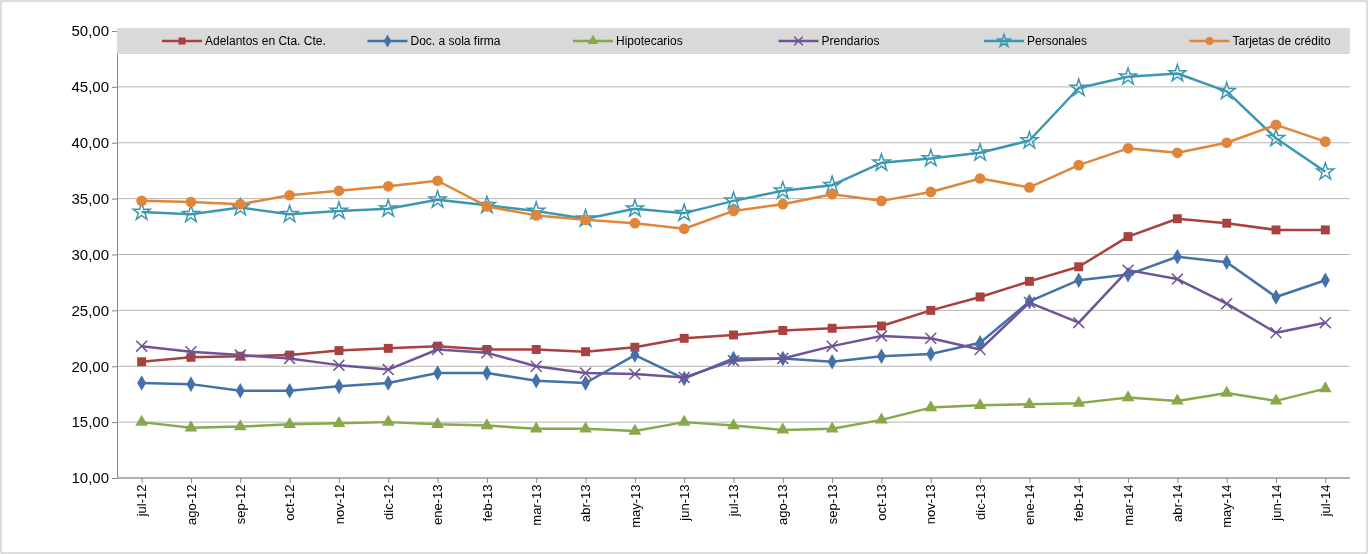  What do you see at coordinates (1276, 503) in the screenshot?
I see `x-tick-label: jun-14` at bounding box center [1276, 503].